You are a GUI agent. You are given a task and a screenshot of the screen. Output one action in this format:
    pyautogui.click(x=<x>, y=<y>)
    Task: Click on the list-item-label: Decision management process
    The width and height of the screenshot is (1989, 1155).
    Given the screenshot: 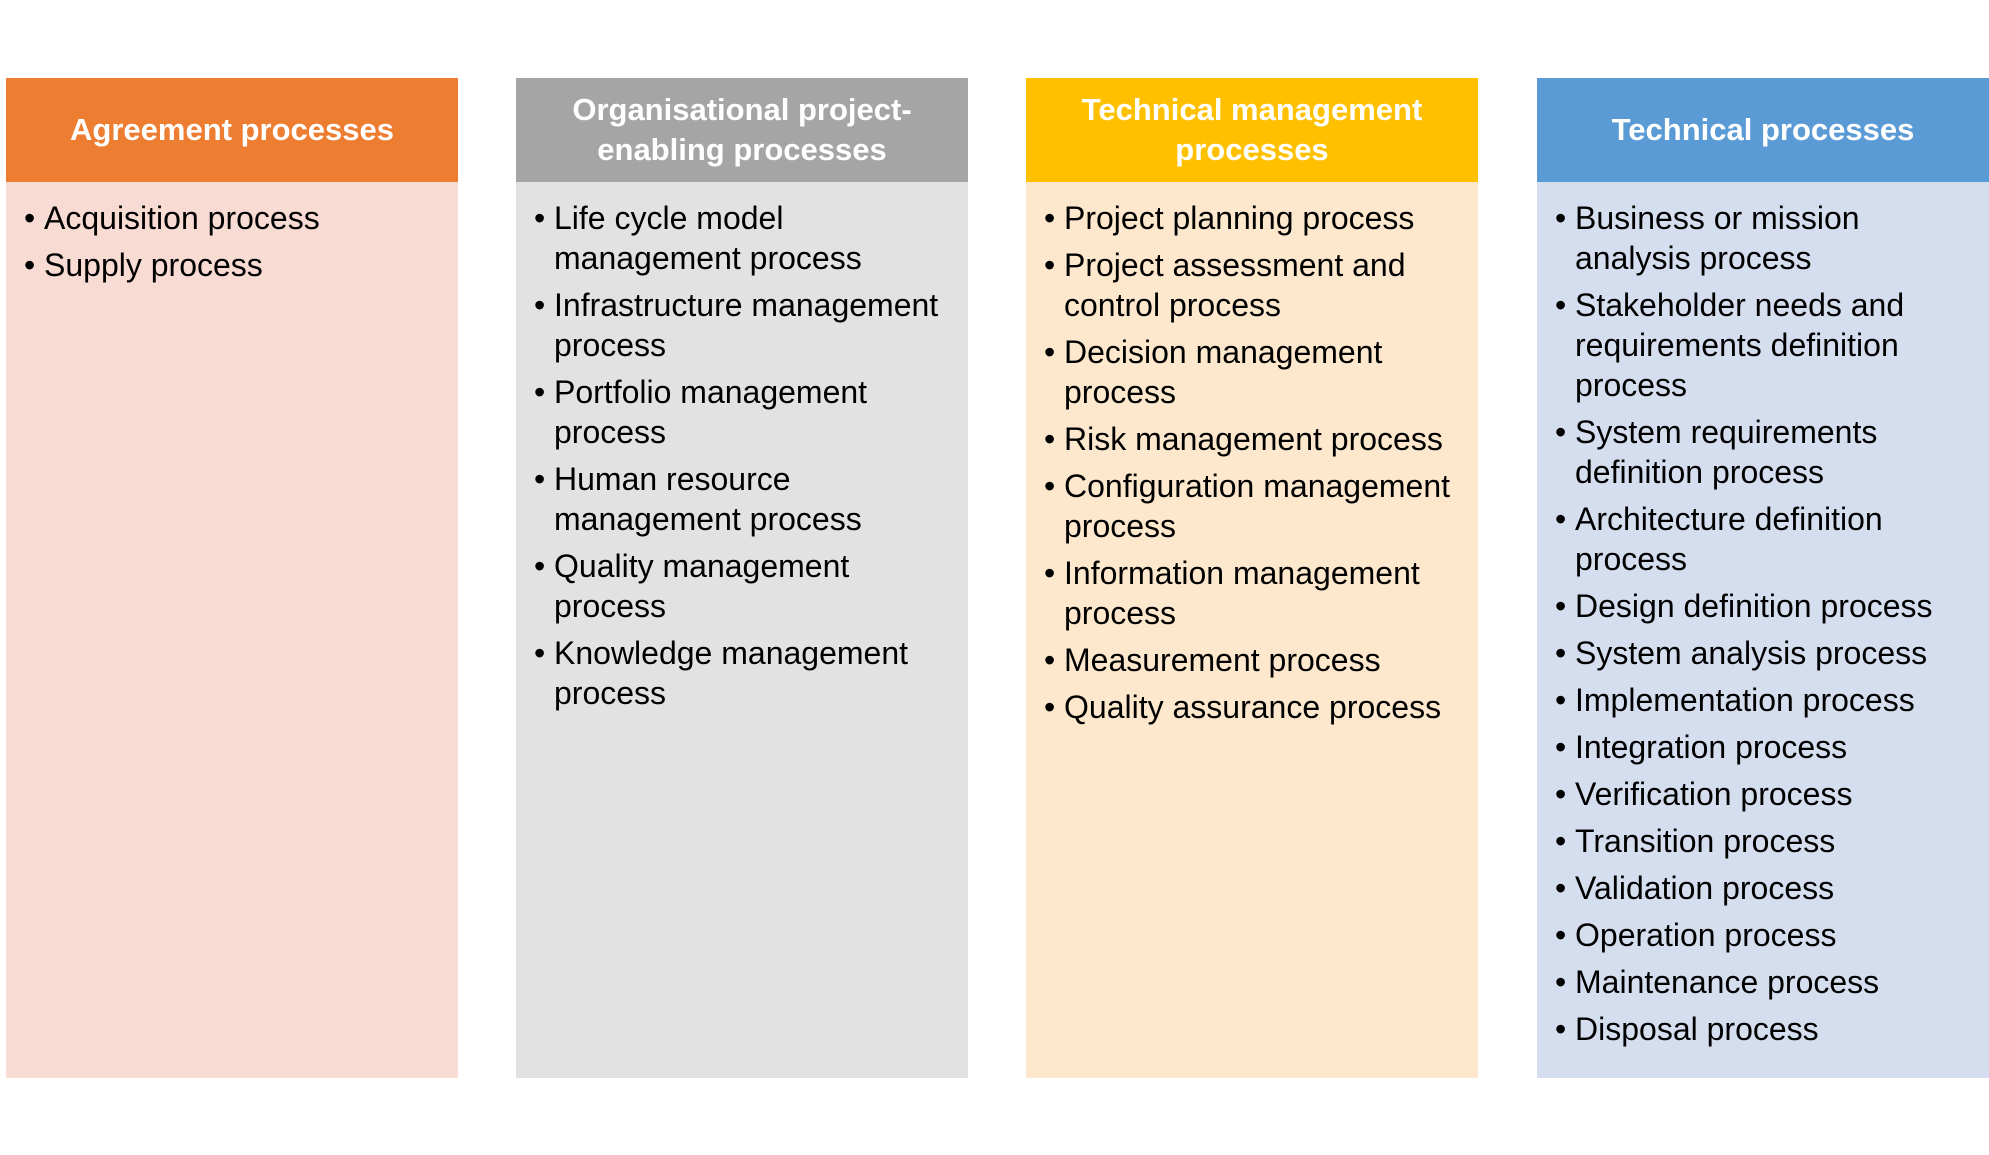 What is the action you would take?
    pyautogui.click(x=1223, y=372)
    